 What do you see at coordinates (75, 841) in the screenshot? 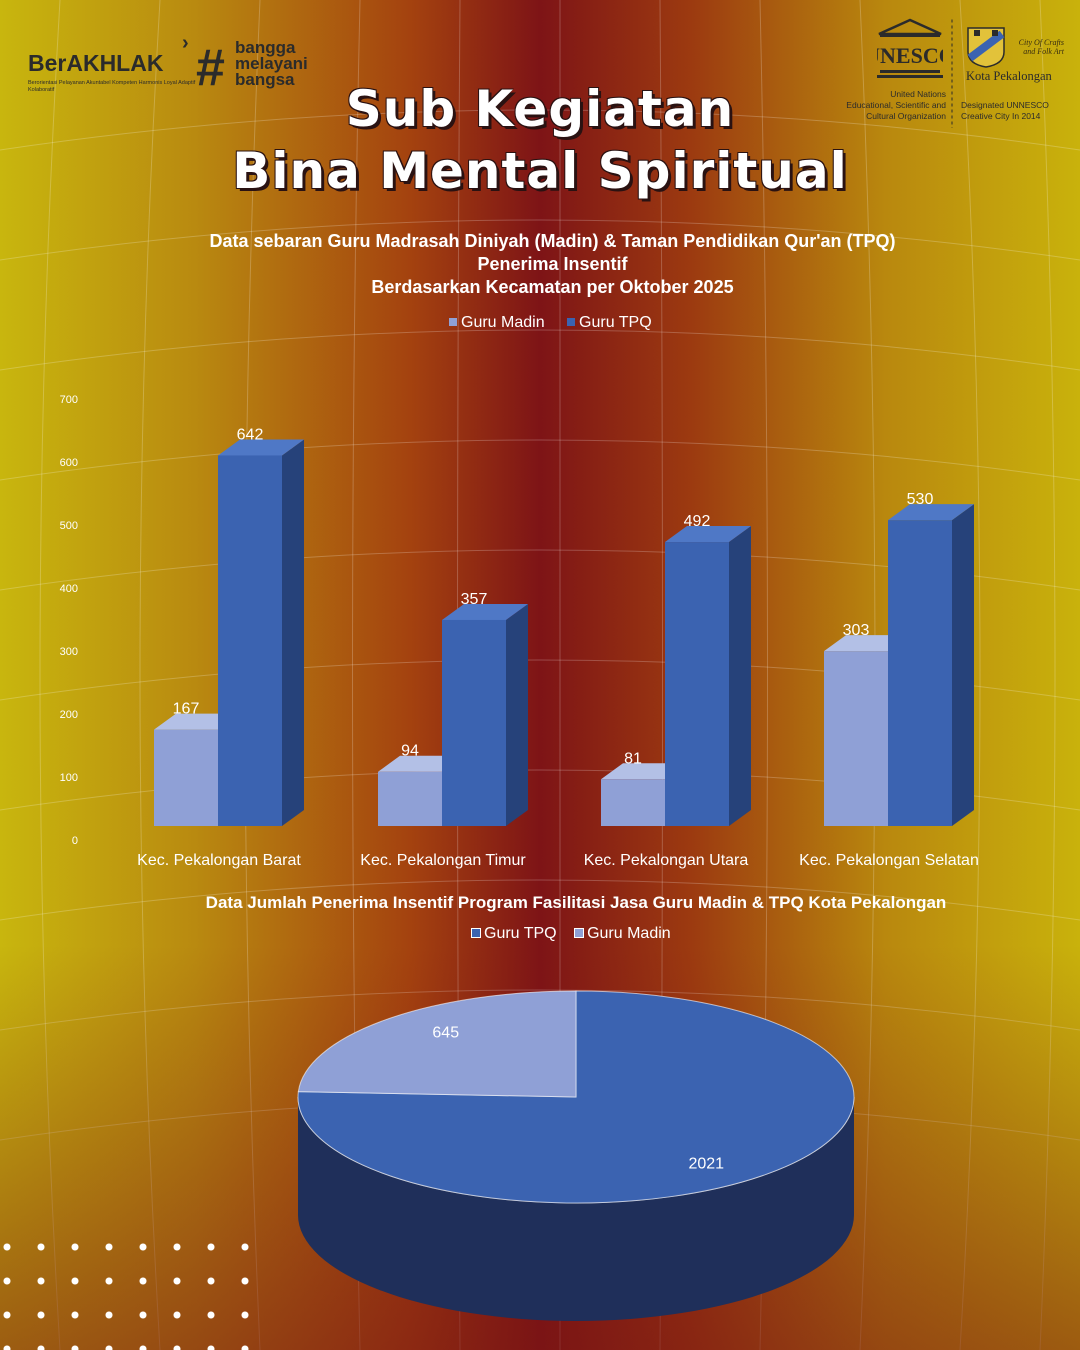
I see `y-tick-label: 0` at bounding box center [75, 841].